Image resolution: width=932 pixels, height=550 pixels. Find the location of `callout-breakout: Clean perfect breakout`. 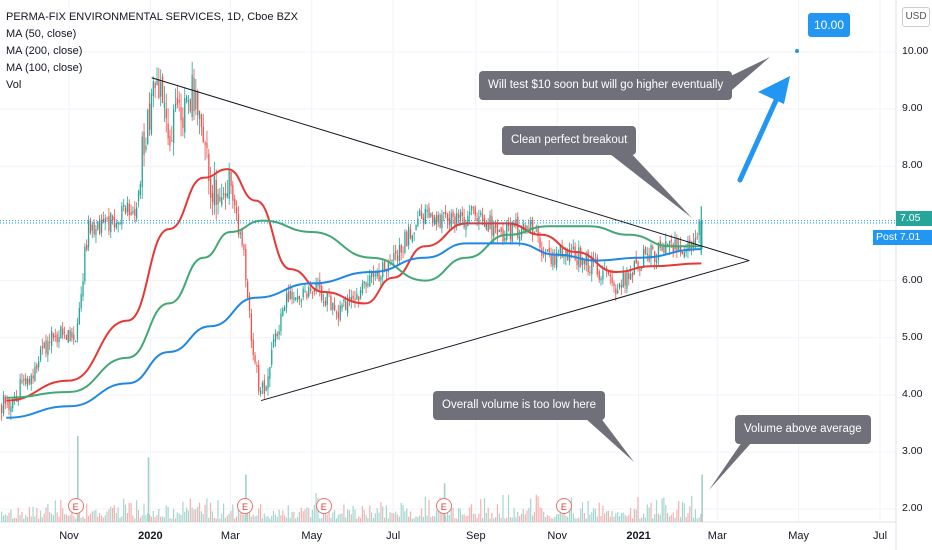

callout-breakout: Clean perfect breakout is located at coordinates (569, 140).